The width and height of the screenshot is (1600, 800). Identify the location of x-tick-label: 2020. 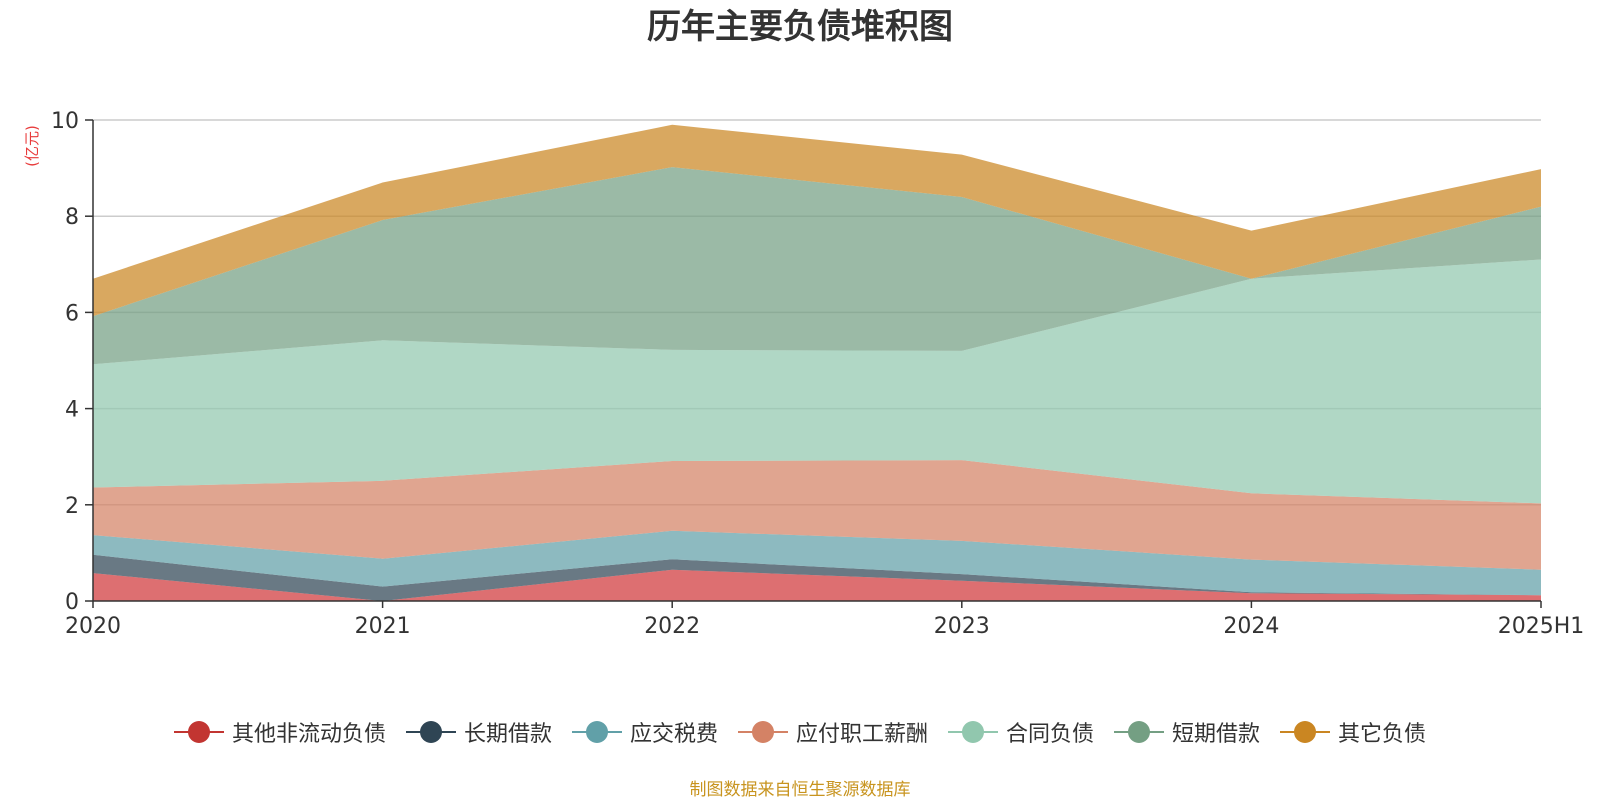
(93, 626).